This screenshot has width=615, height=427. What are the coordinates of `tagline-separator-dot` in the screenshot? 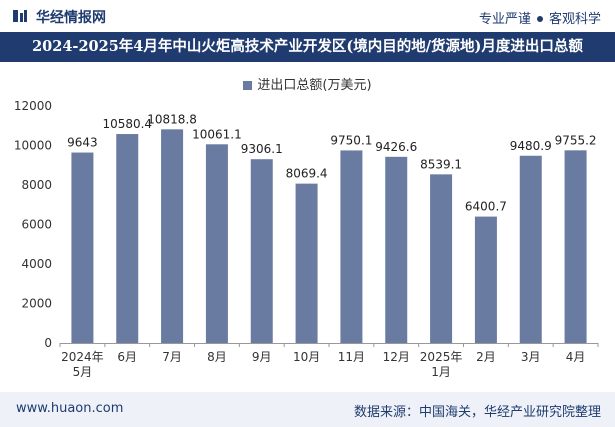 It's located at (539, 18).